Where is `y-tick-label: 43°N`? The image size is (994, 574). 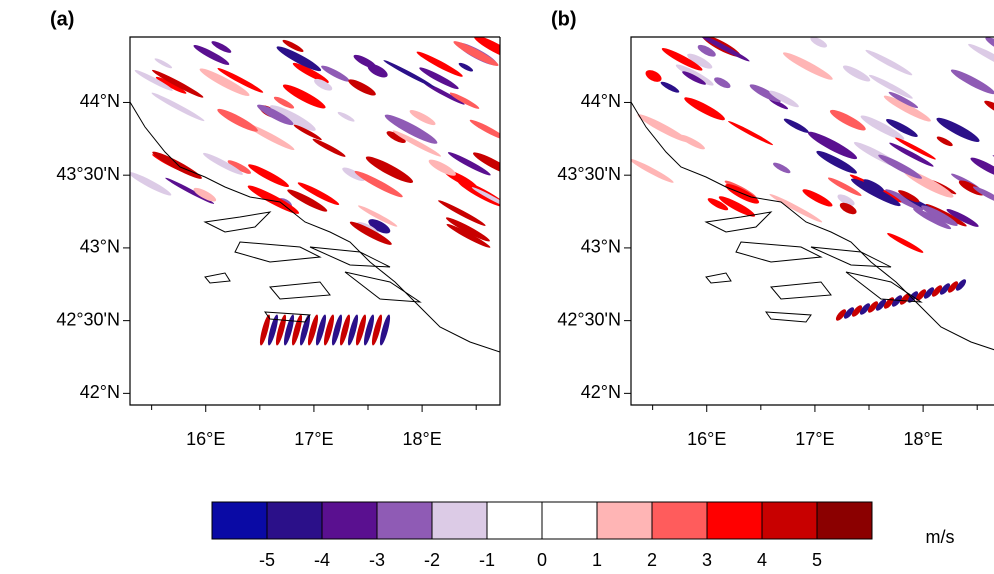
y-tick-label: 43°N is located at coordinates (601, 247).